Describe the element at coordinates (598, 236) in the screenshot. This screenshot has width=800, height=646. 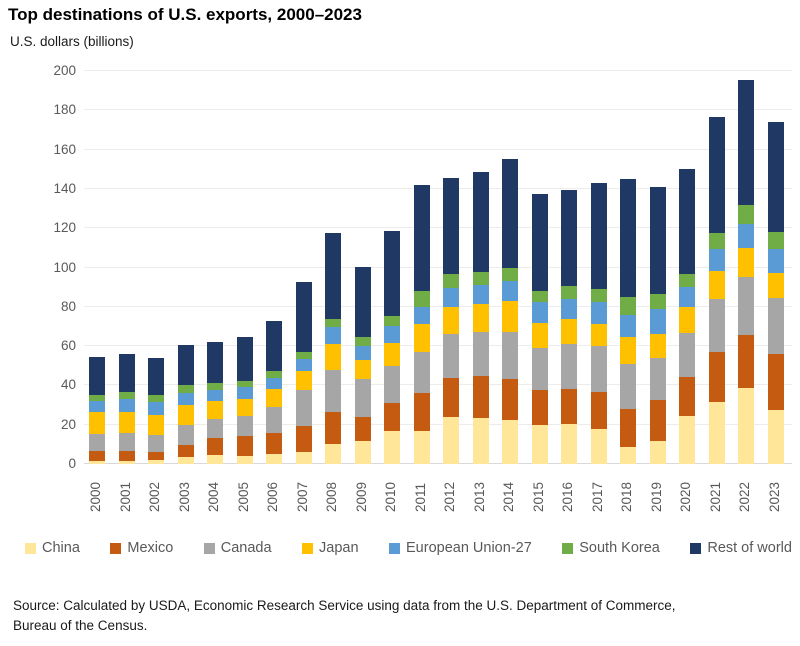
I see `bar-2017-rest-of-world` at that location.